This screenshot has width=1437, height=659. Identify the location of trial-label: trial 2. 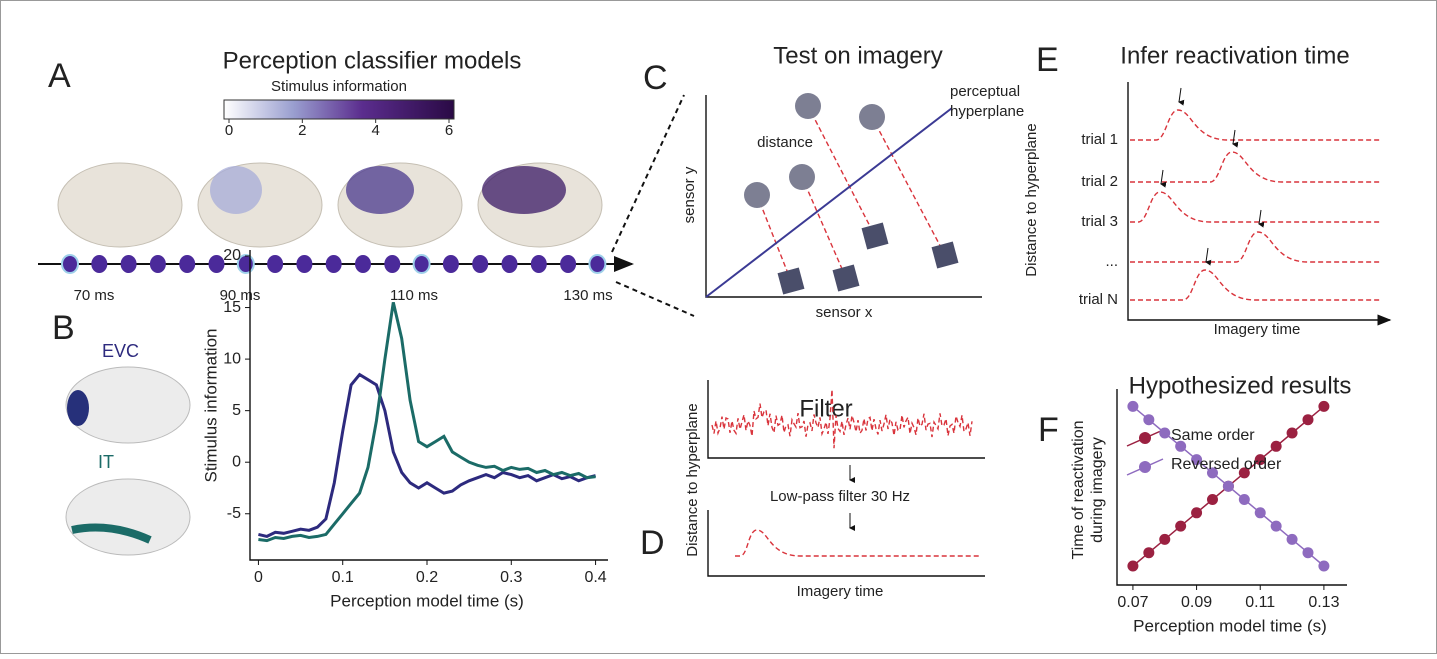
(1099, 181).